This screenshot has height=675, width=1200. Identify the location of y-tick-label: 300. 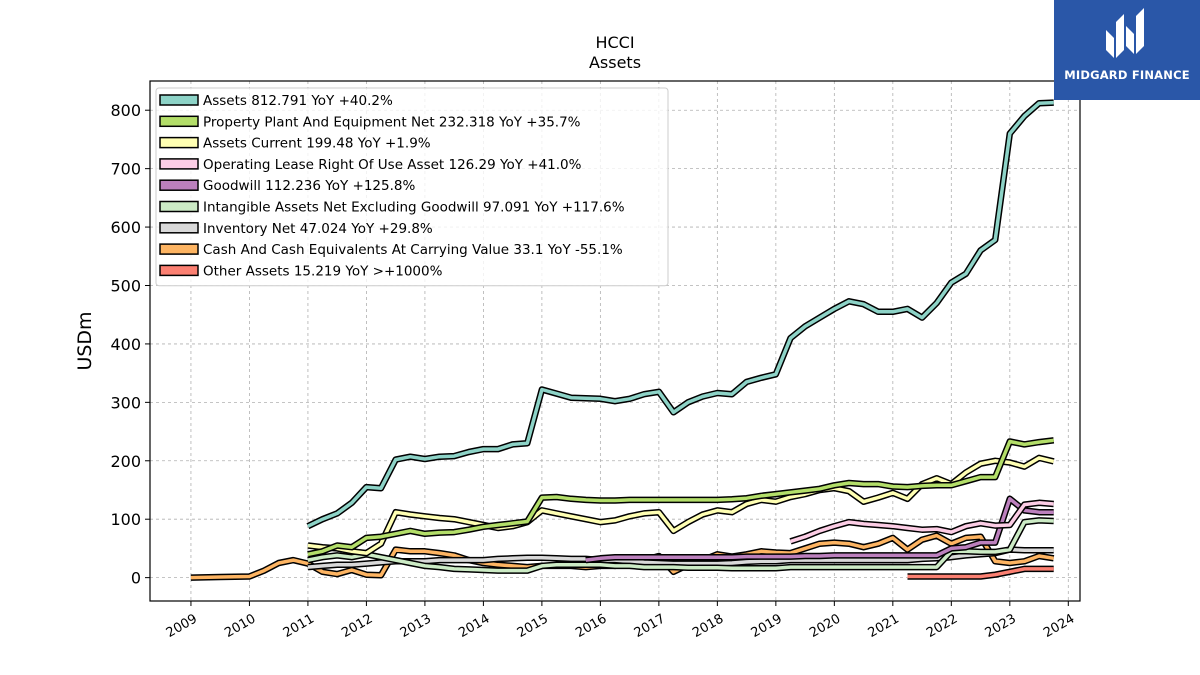
(125, 402).